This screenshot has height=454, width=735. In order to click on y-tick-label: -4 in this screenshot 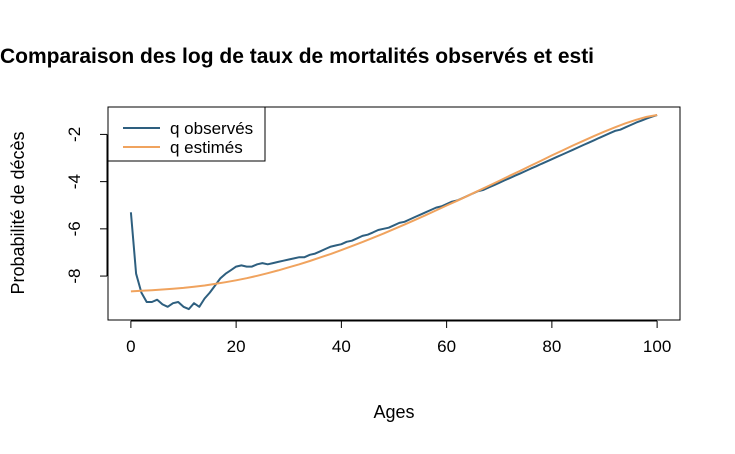, I will do `click(74, 181)`.